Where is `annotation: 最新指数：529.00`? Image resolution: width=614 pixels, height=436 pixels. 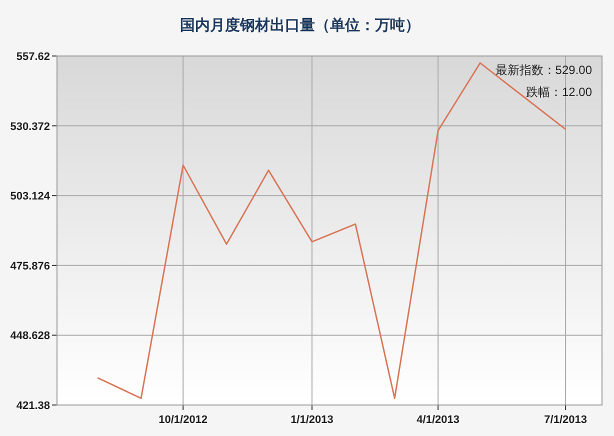 annotation: 最新指数：529.00 is located at coordinates (543, 70).